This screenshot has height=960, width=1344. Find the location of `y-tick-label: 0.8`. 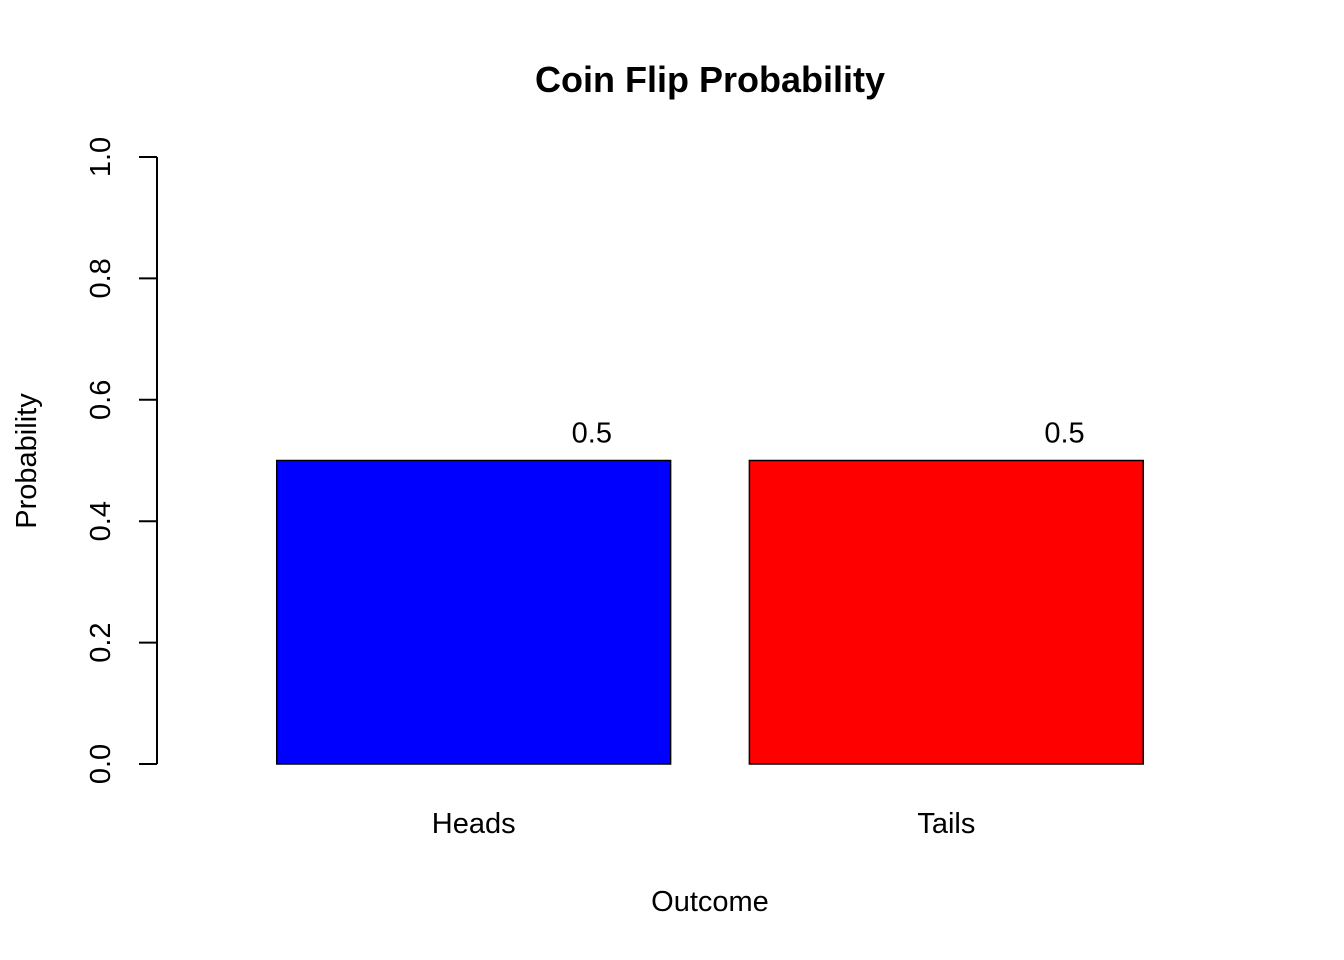

y-tick-label: 0.8 is located at coordinates (101, 278).